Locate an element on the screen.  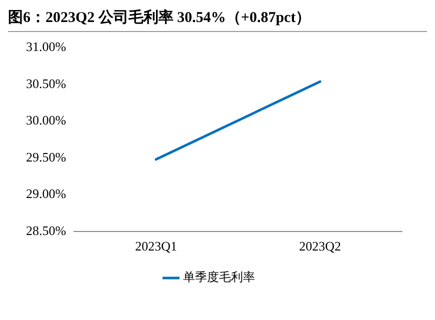
x-tick-label: 2023Q1 is located at coordinates (156, 246).